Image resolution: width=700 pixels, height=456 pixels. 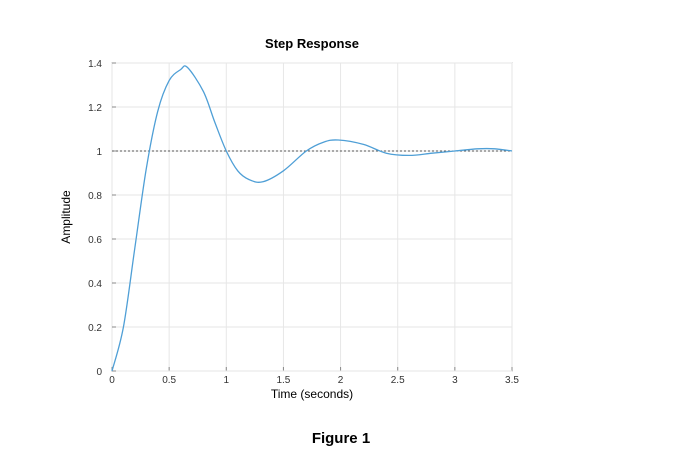 What do you see at coordinates (95, 108) in the screenshot?
I see `y-tick-label: 1.2` at bounding box center [95, 108].